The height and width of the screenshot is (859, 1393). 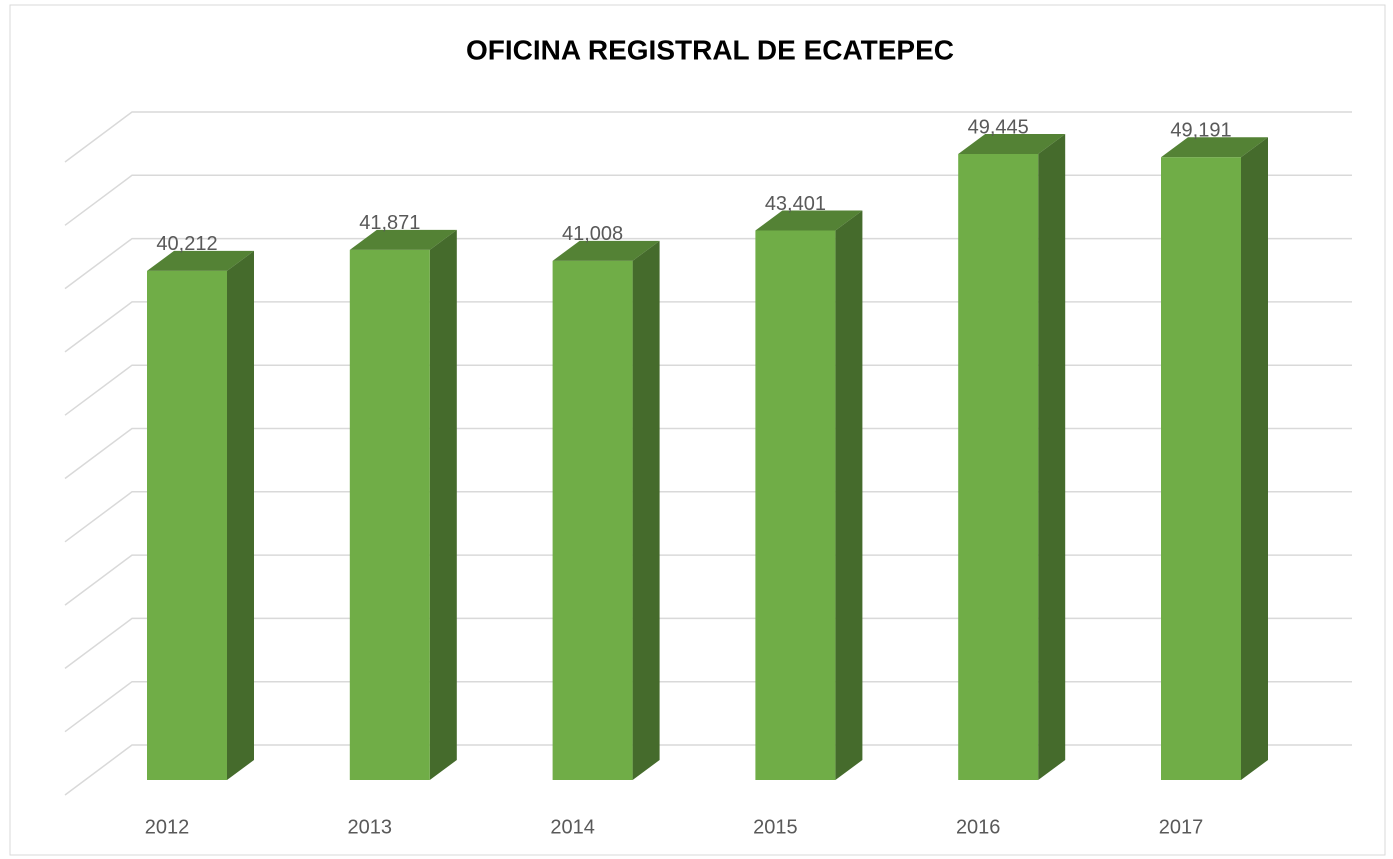 What do you see at coordinates (1181, 827) in the screenshot?
I see `x-tick-label: 2017` at bounding box center [1181, 827].